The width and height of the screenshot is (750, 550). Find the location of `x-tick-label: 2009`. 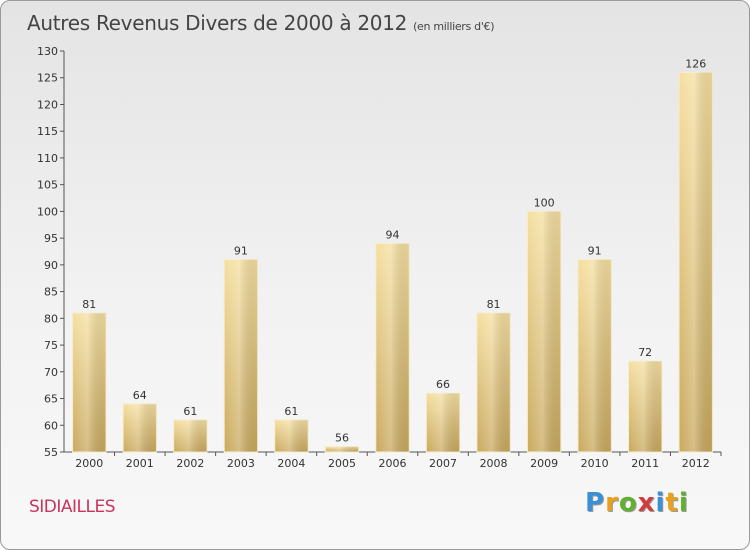

x-tick-label: 2009 is located at coordinates (544, 463).